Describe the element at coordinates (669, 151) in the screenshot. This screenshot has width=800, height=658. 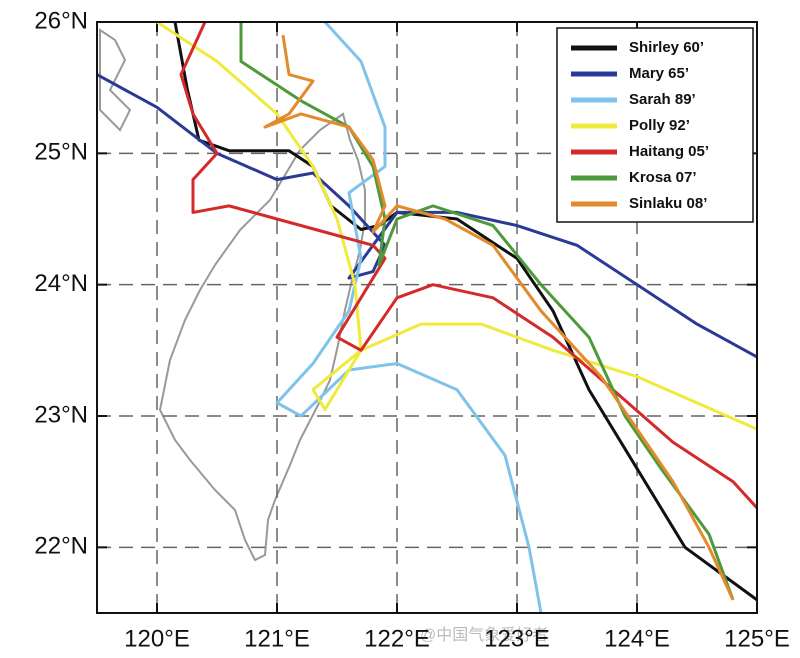
I see `legend-label: Haitang 05’` at that location.